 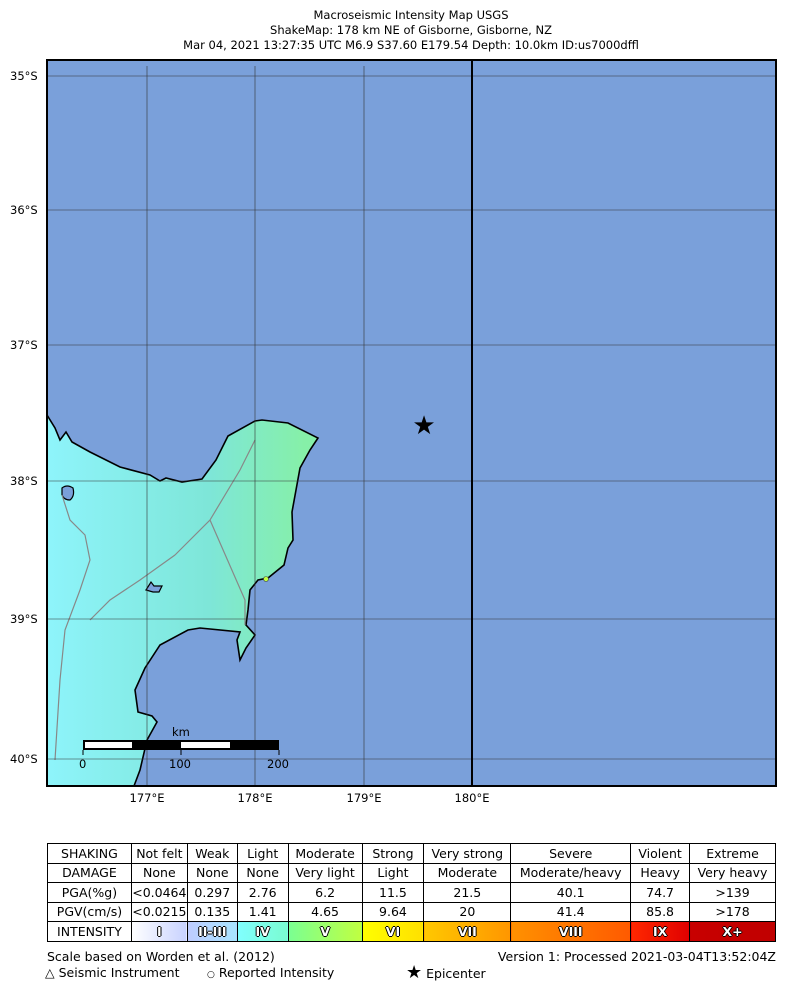 I want to click on scale-bar, so click(x=181, y=747).